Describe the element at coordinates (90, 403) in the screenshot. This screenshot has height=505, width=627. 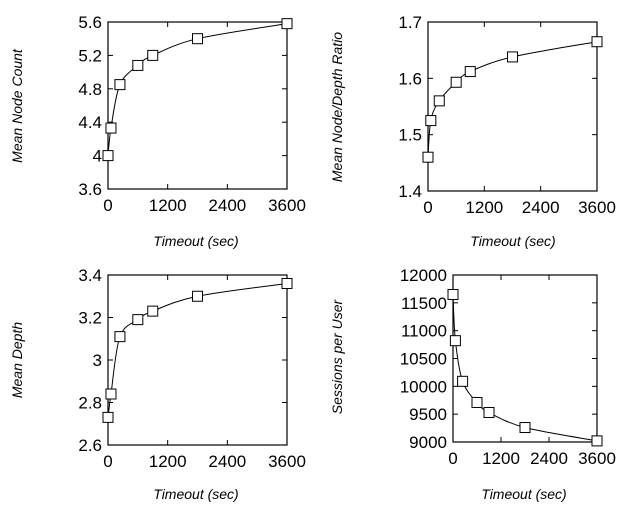
I see `y-tick-label: 2.8` at that location.